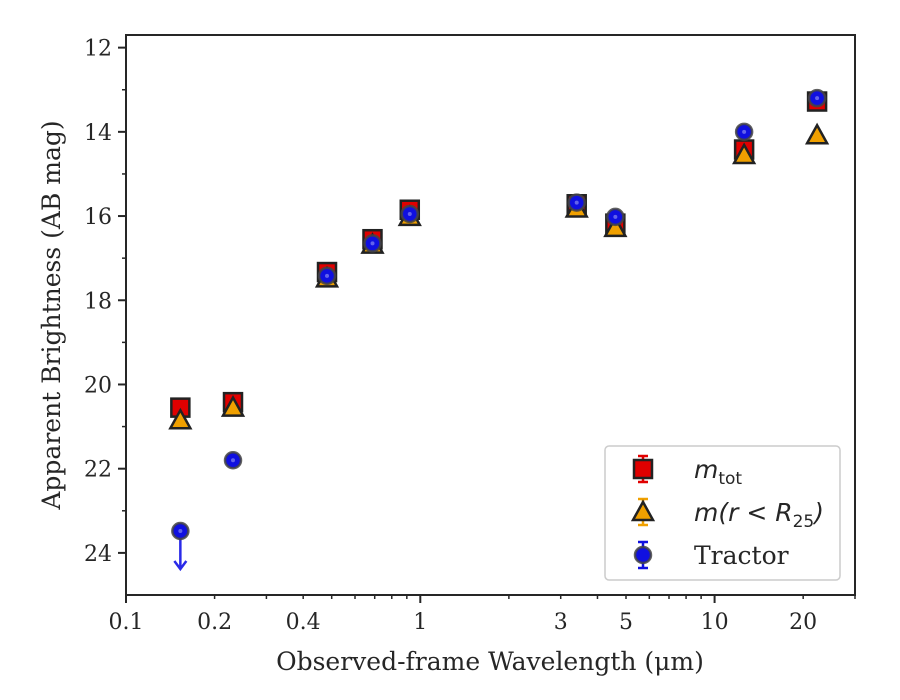 Image resolution: width=900 pixels, height=700 pixels. Describe the element at coordinates (98, 385) in the screenshot. I see `y-tick-label: 20` at that location.